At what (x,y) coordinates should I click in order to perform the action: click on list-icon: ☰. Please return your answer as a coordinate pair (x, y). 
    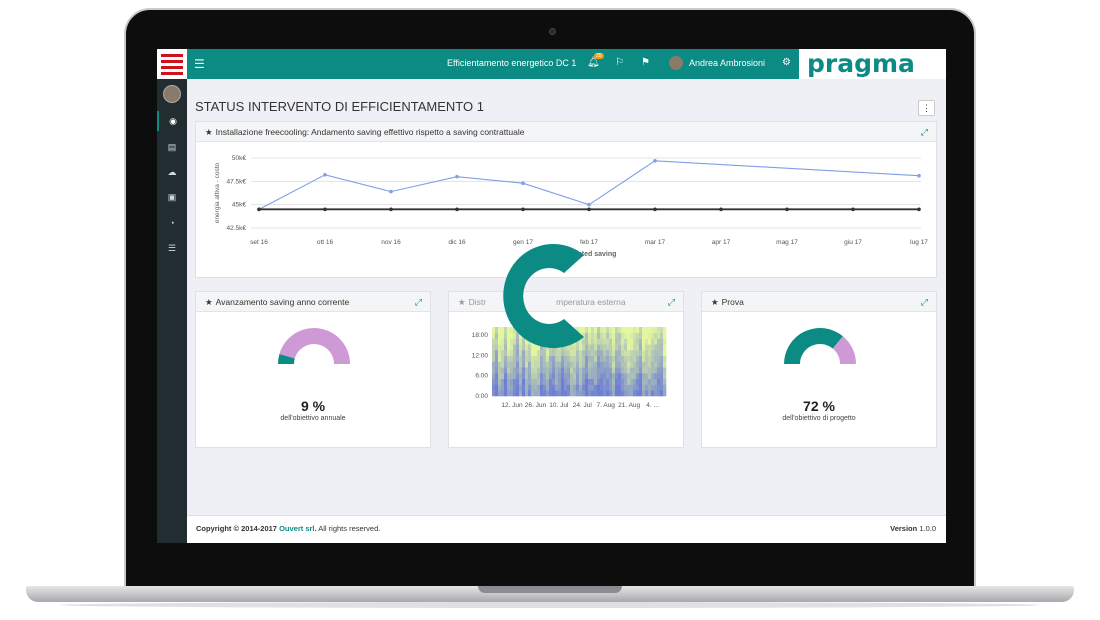
    Looking at the image, I should click on (172, 248).